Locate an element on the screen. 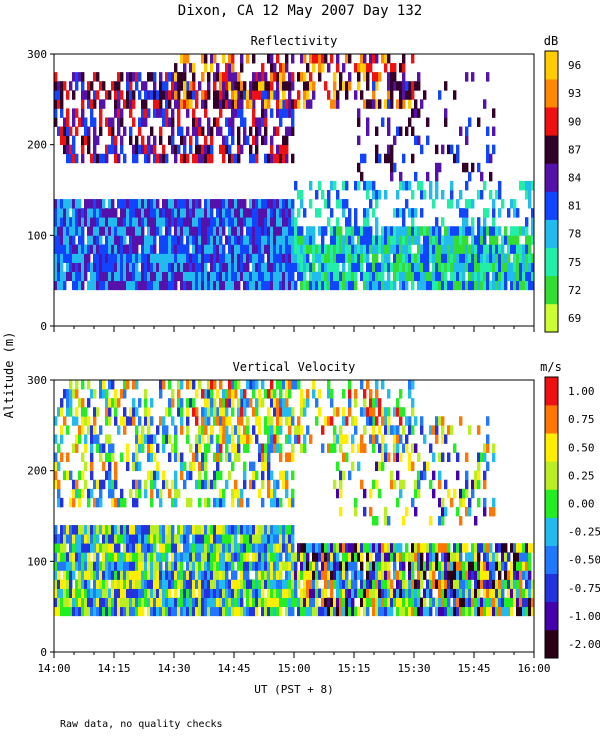 Image resolution: width=600 pixels, height=750 pixels. colorbar-swatch is located at coordinates (551, 205).